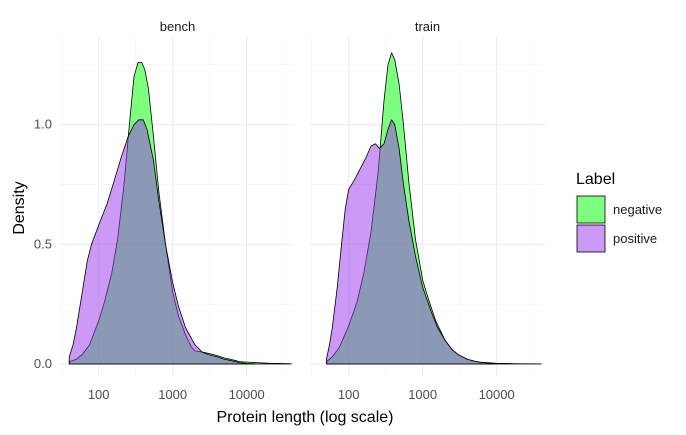  Describe the element at coordinates (595, 179) in the screenshot. I see `legend-title: Label` at that location.